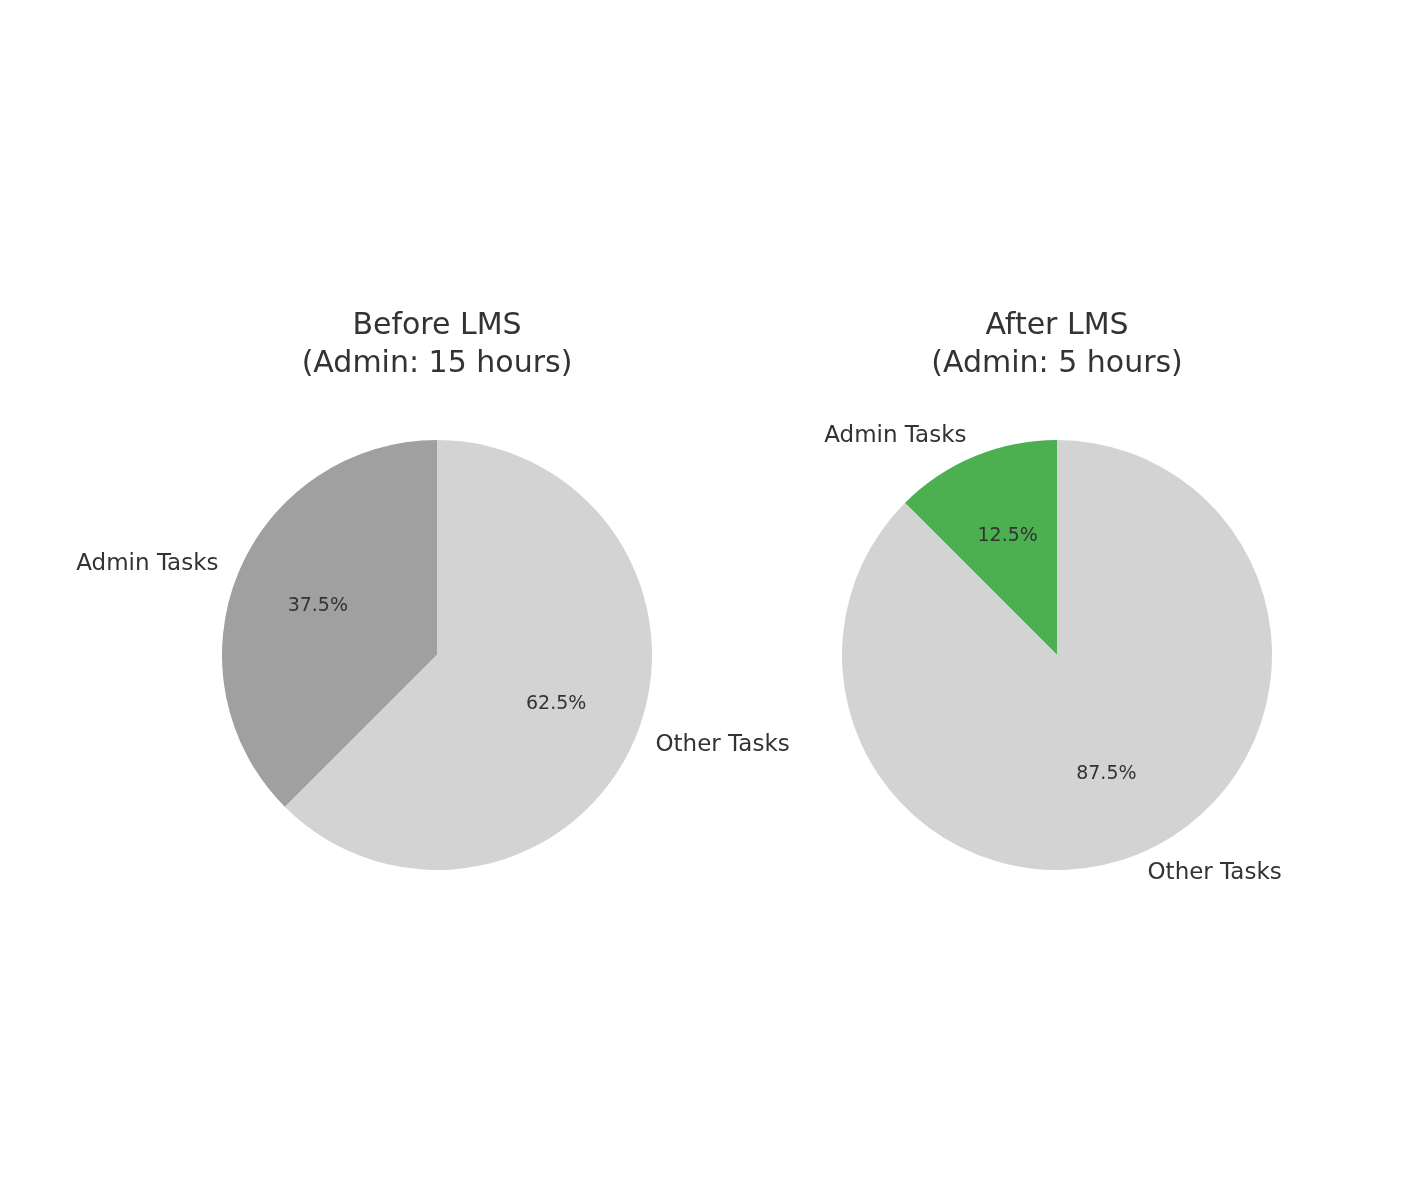 The width and height of the screenshot is (1410, 1182). Describe the element at coordinates (556, 702) in the screenshot. I see `data-label: 62.5%` at that location.